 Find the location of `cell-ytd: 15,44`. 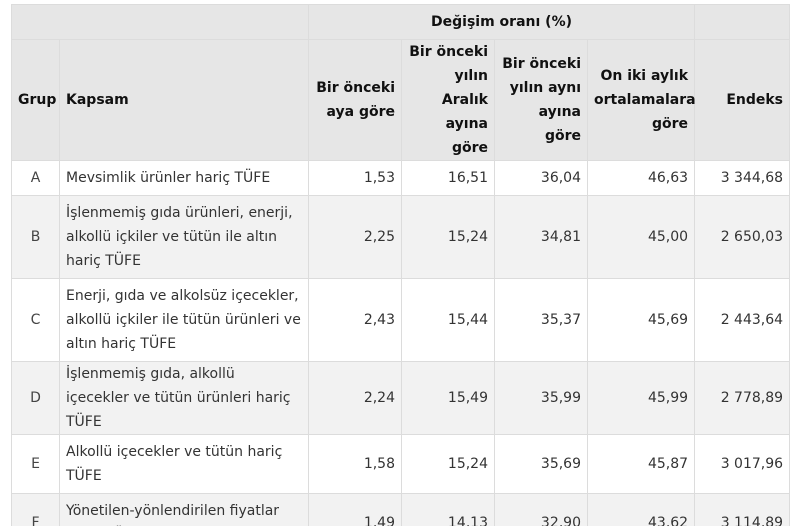

cell-ytd: 15,44 is located at coordinates (448, 320).